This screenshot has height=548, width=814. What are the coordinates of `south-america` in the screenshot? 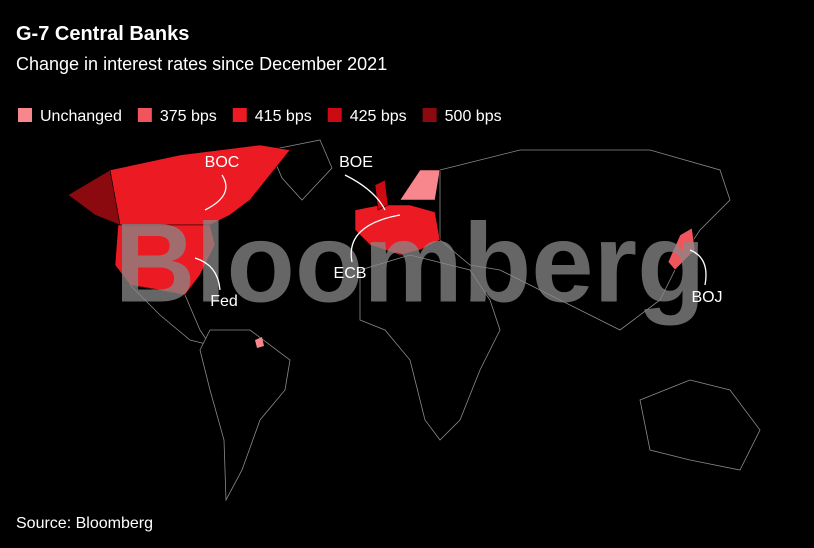 It's located at (245, 415).